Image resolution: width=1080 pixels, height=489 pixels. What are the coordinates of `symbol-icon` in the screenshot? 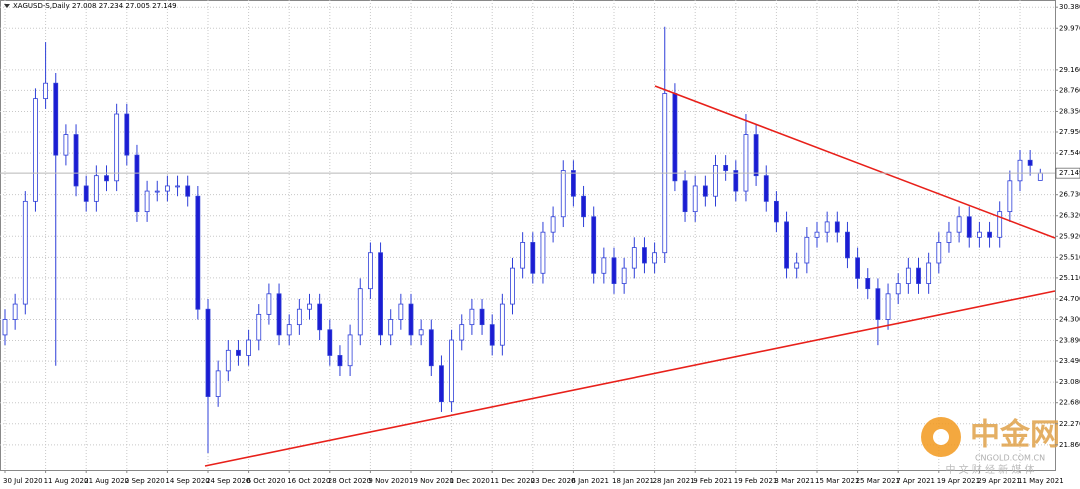 It's located at (7, 6).